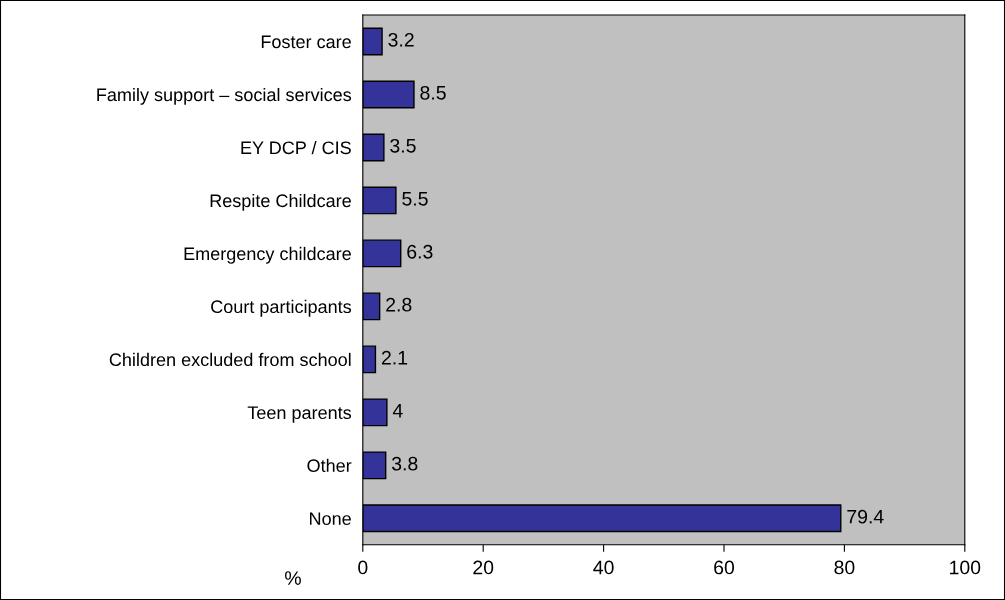 The height and width of the screenshot is (600, 1005). What do you see at coordinates (299, 414) in the screenshot?
I see `y-tick-label: Teen parents` at bounding box center [299, 414].